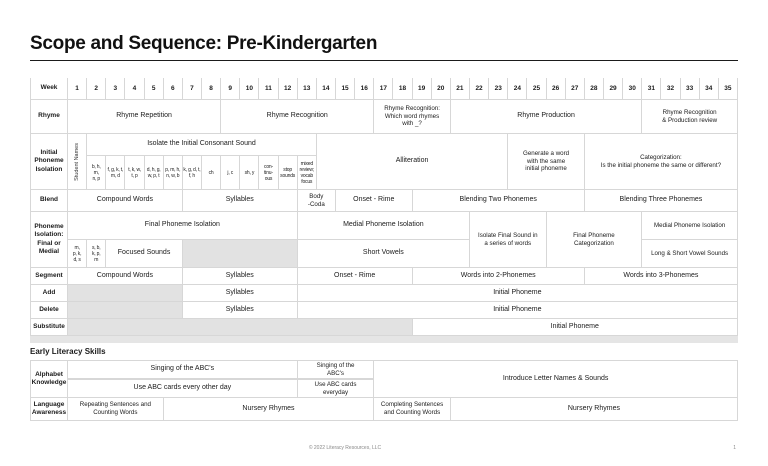 This screenshot has height=466, width=768. What do you see at coordinates (288, 89) in the screenshot?
I see `week-number: 12` at bounding box center [288, 89].